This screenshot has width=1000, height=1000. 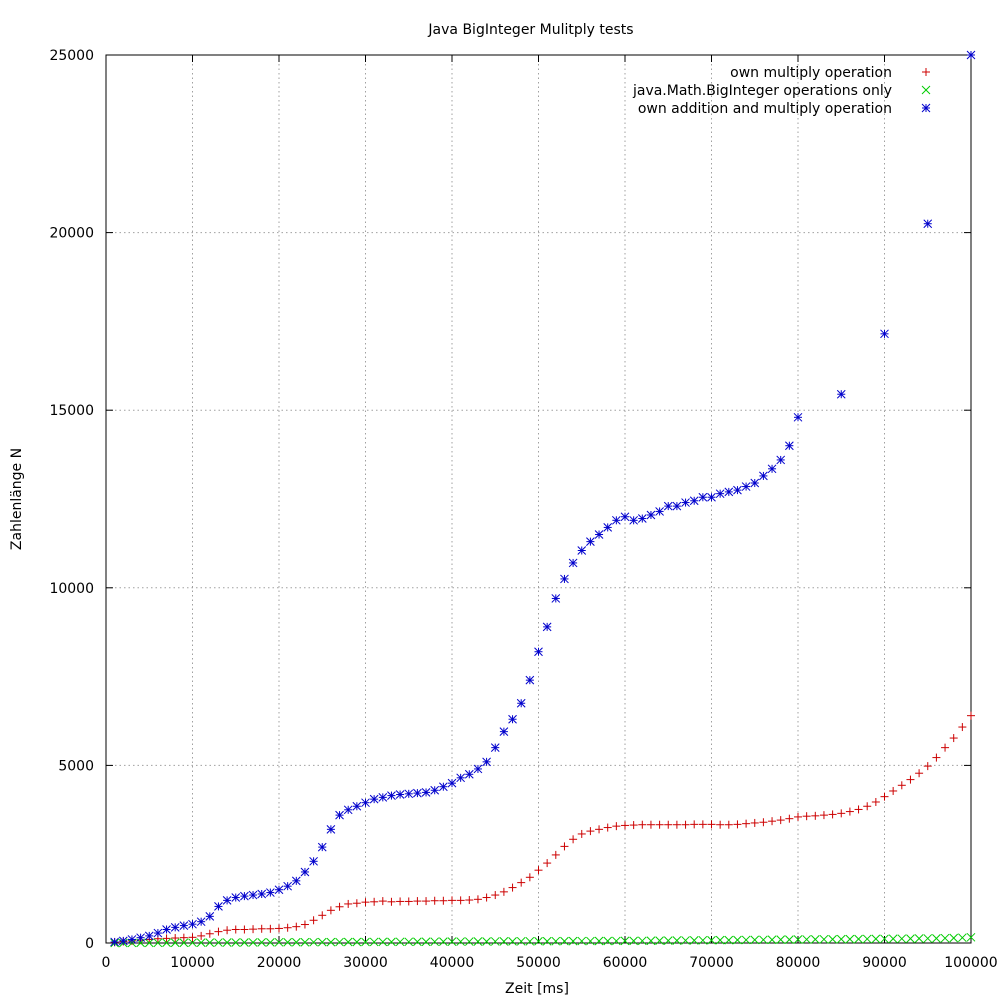 I want to click on y-tick-label: 15000, so click(x=71, y=411).